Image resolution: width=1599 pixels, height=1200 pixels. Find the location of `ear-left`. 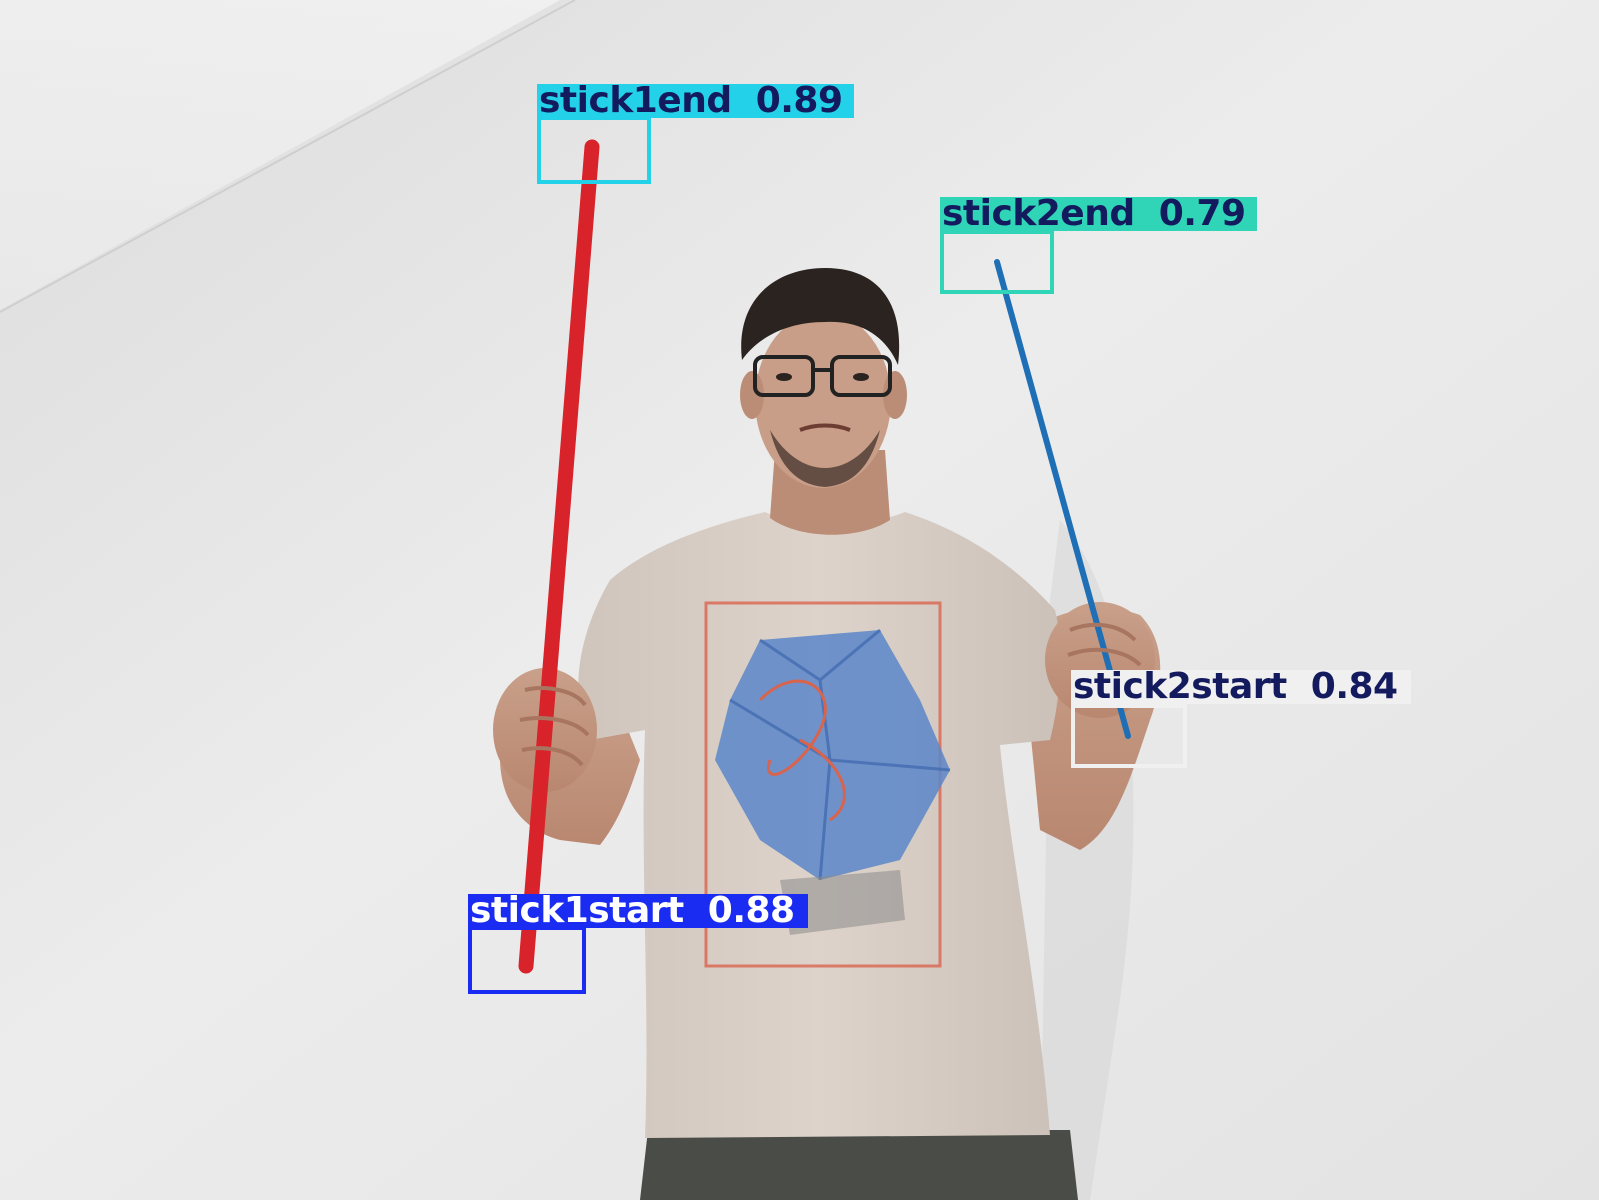

ear-left is located at coordinates (752, 395).